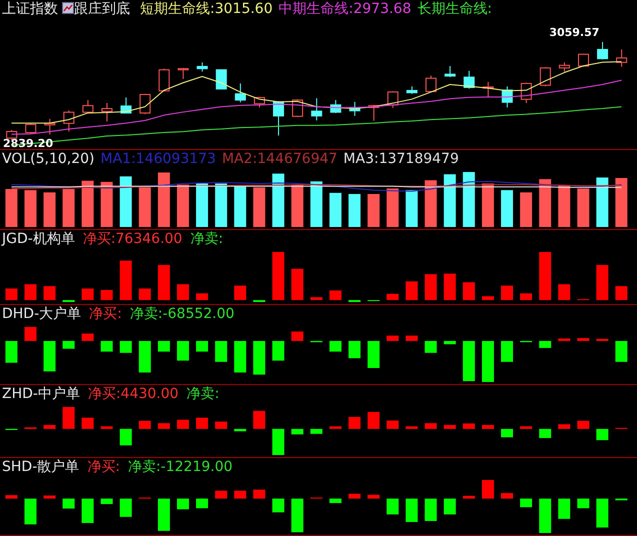 The width and height of the screenshot is (637, 536). Describe the element at coordinates (280, 159) in the screenshot. I see `series-label: MA2:144676947` at that location.